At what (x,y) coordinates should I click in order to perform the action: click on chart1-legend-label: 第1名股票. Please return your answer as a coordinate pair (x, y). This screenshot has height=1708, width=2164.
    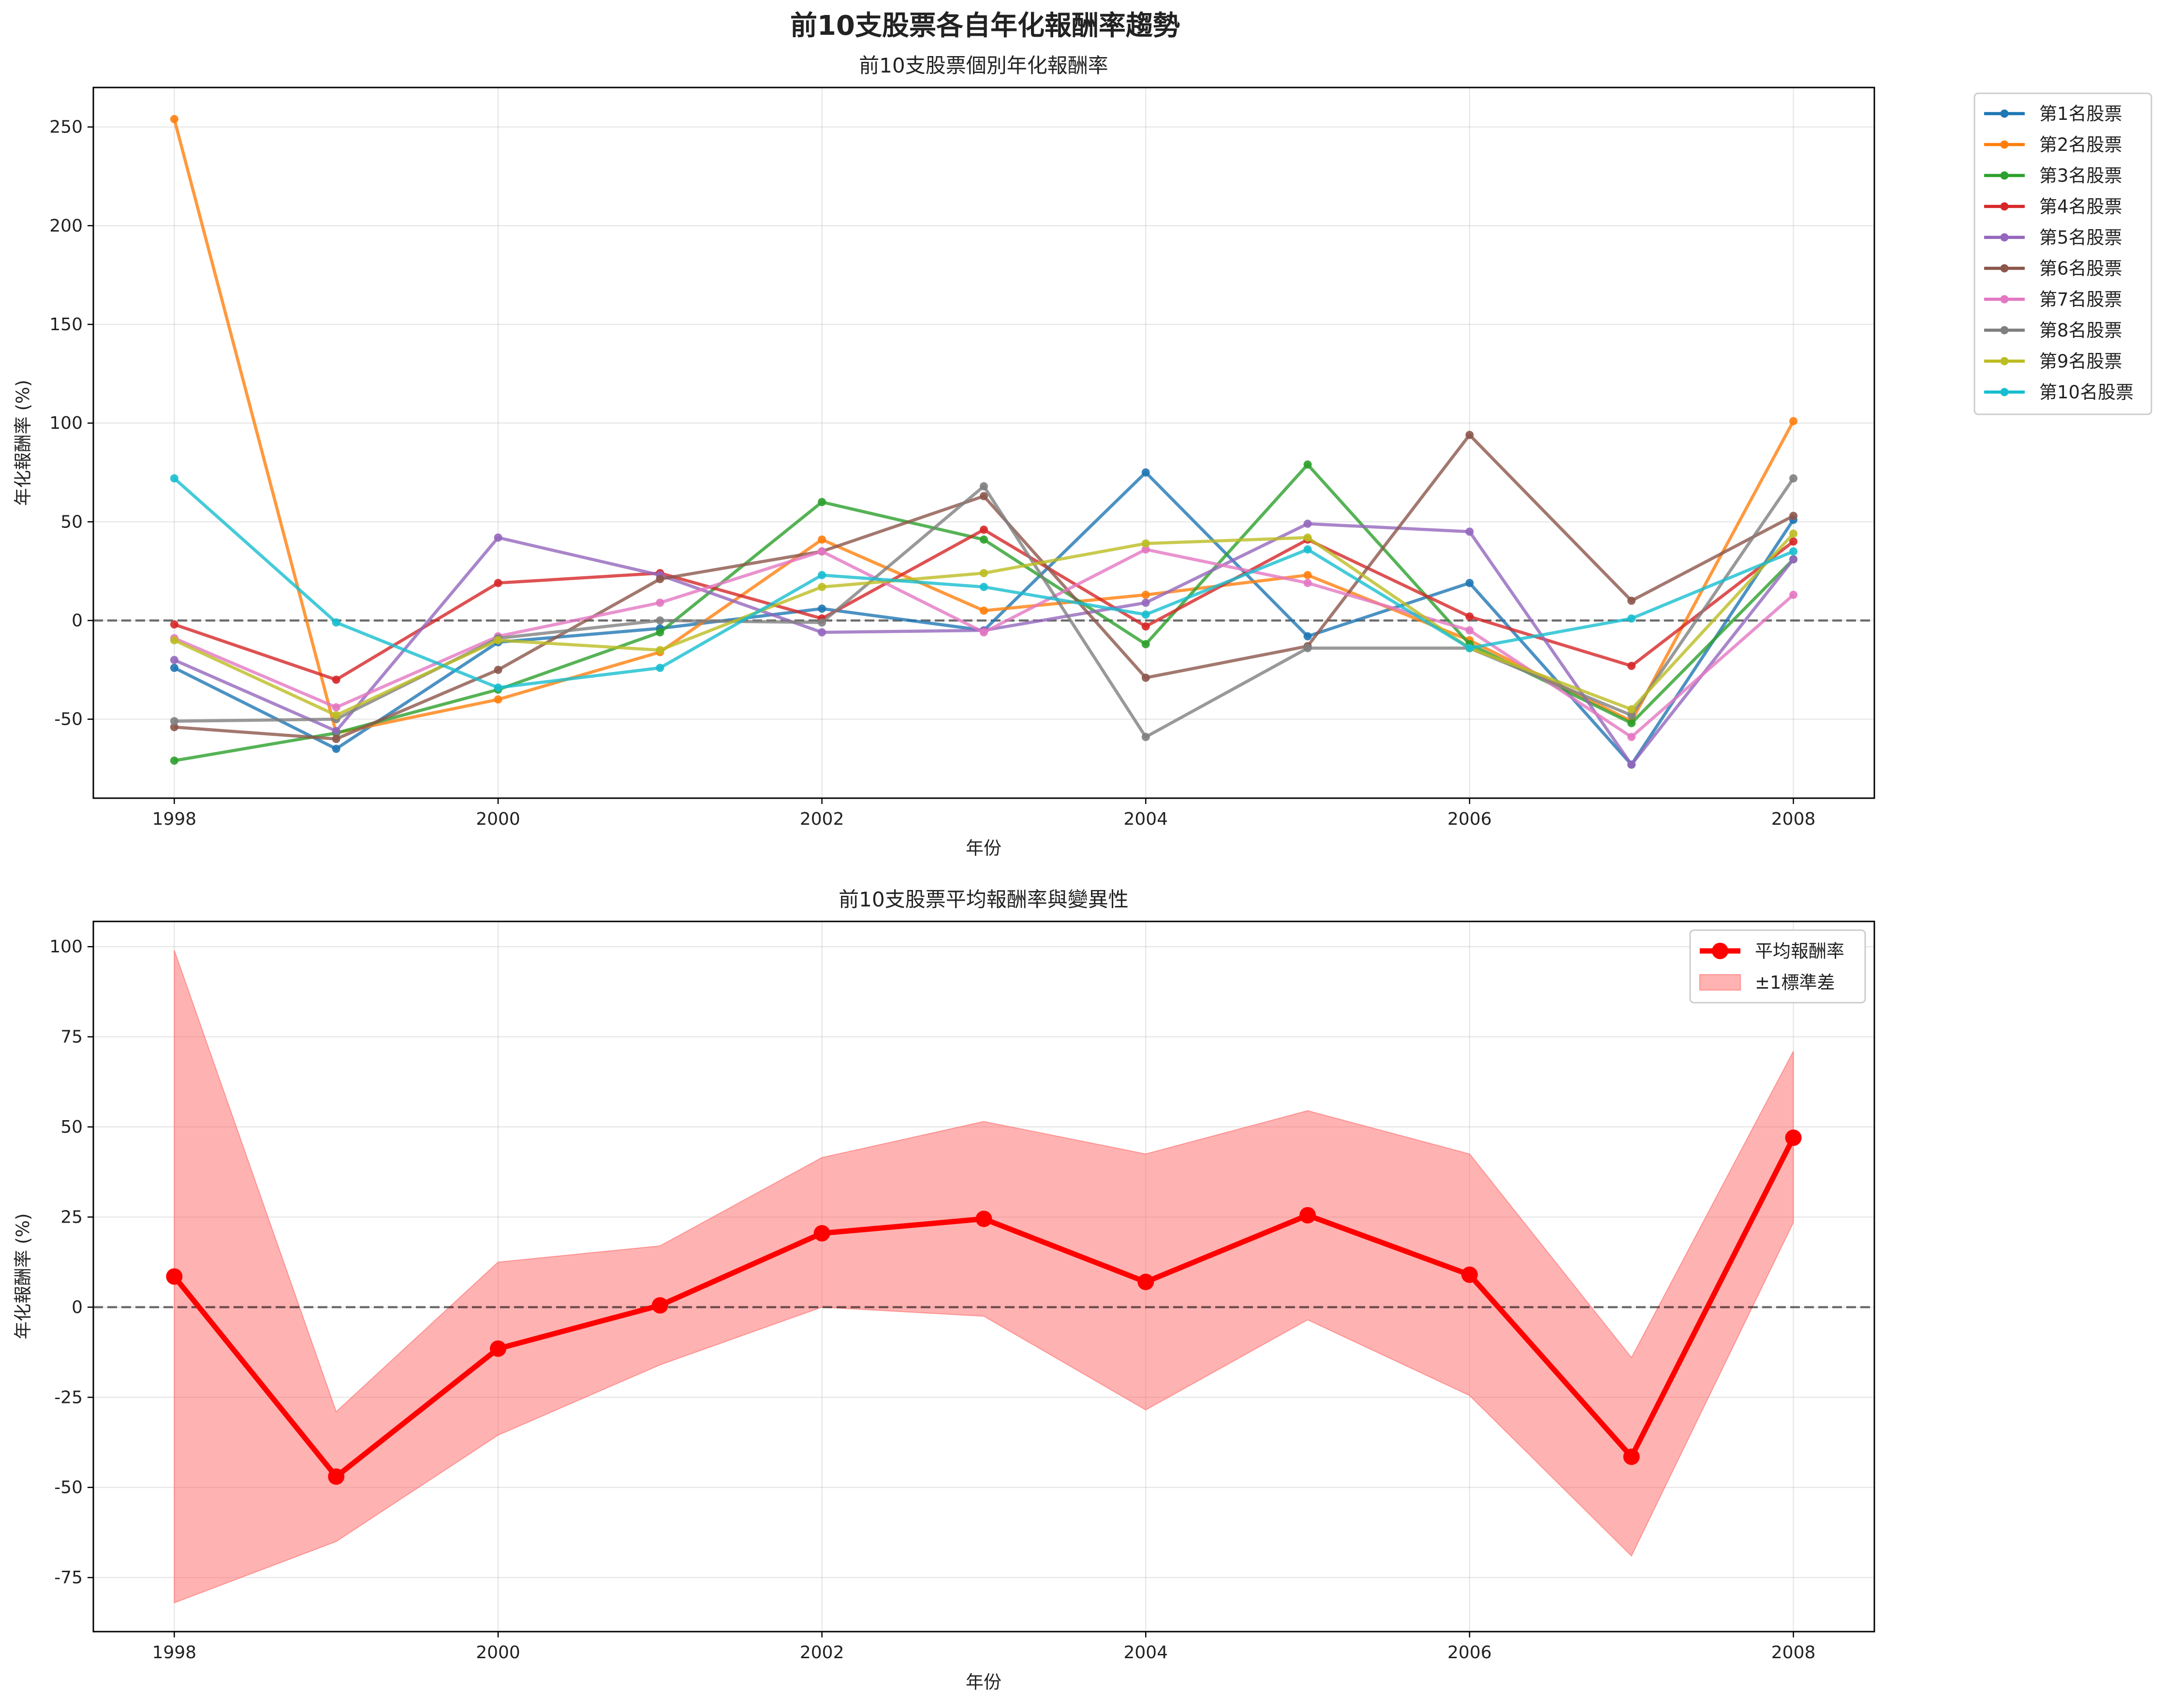
    Looking at the image, I should click on (2080, 113).